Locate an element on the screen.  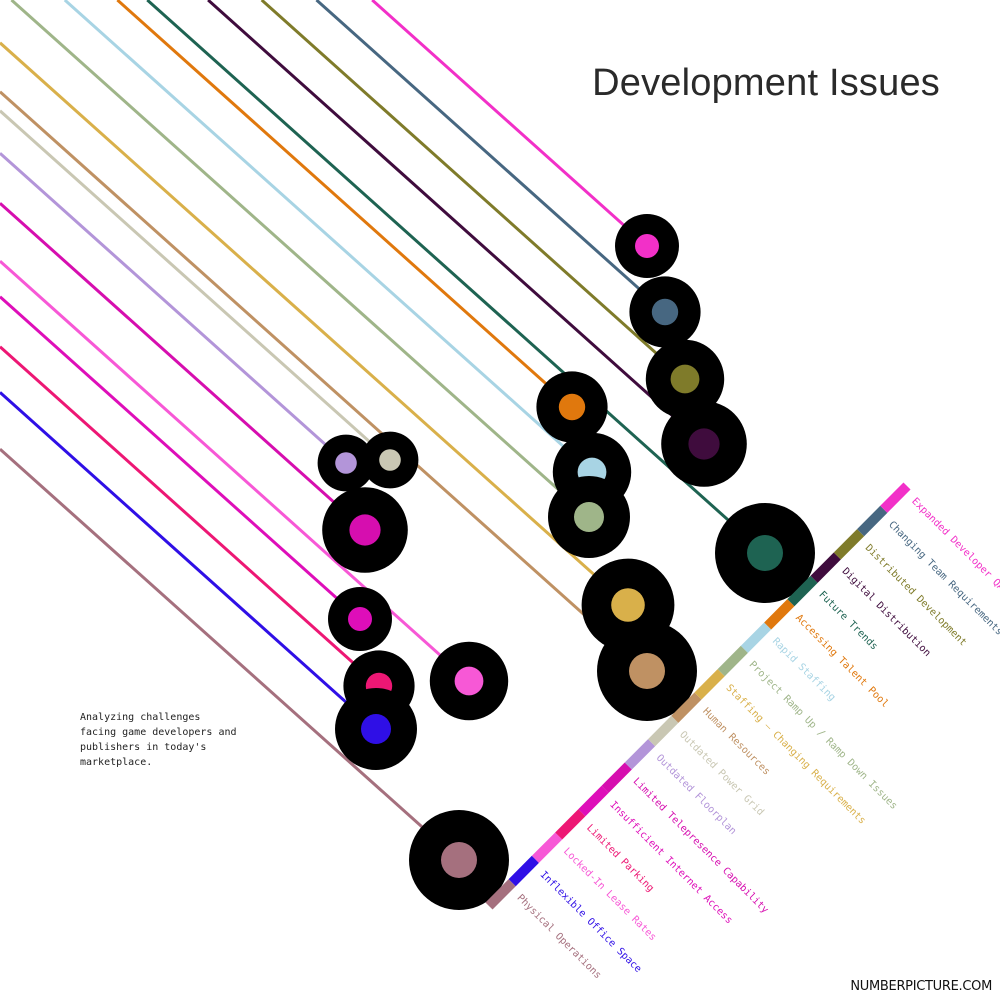
legend-label: Physical Operations is located at coordinates (558, 937).